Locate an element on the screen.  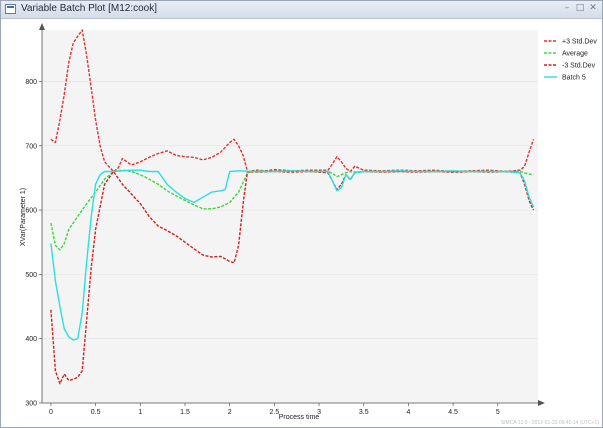
x-axis-arrow is located at coordinates (541, 403).